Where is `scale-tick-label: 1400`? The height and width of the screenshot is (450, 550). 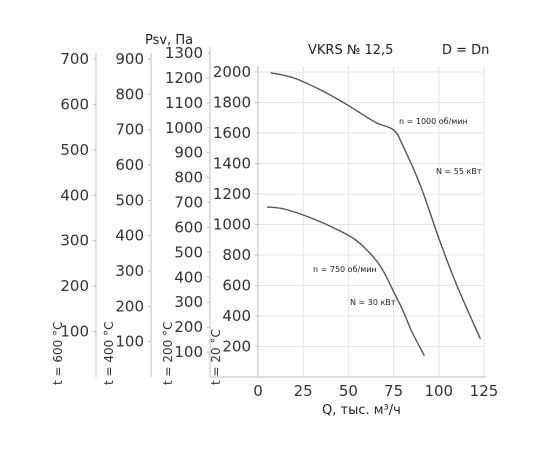 scale-tick-label: 1400 is located at coordinates (232, 164).